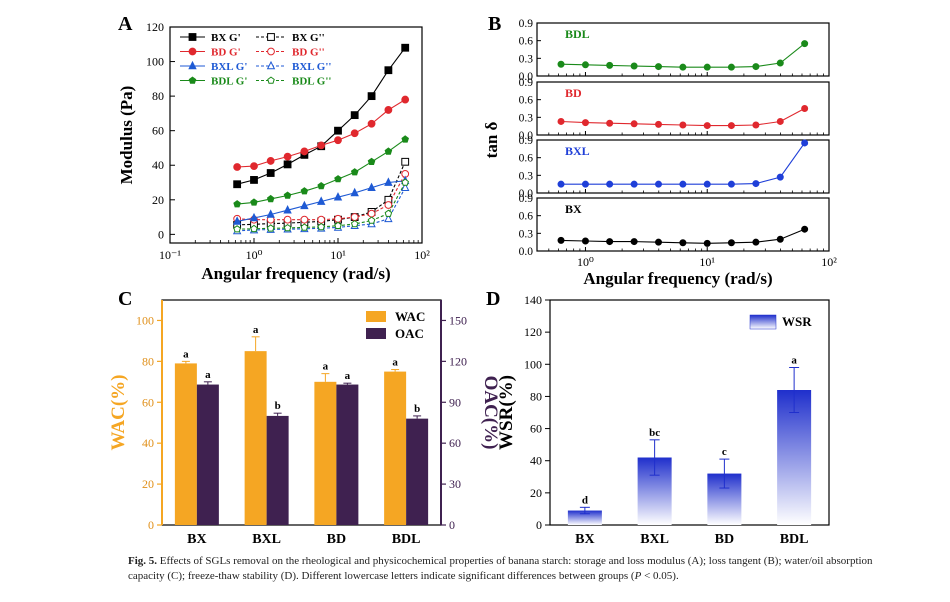  Describe the element at coordinates (455, 484) in the screenshot. I see `y-tick-label-right-c: 30` at that location.